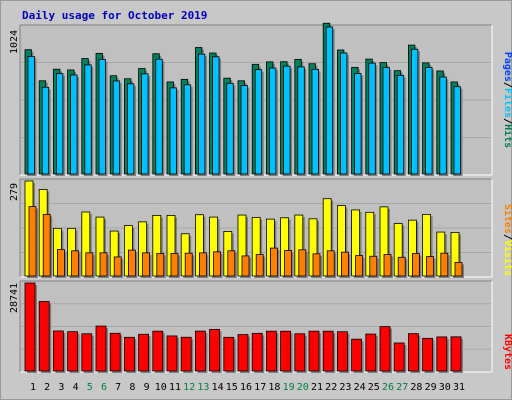  I want to click on hits-files-pages-series-label-part-5: Hits, so click(507, 136).